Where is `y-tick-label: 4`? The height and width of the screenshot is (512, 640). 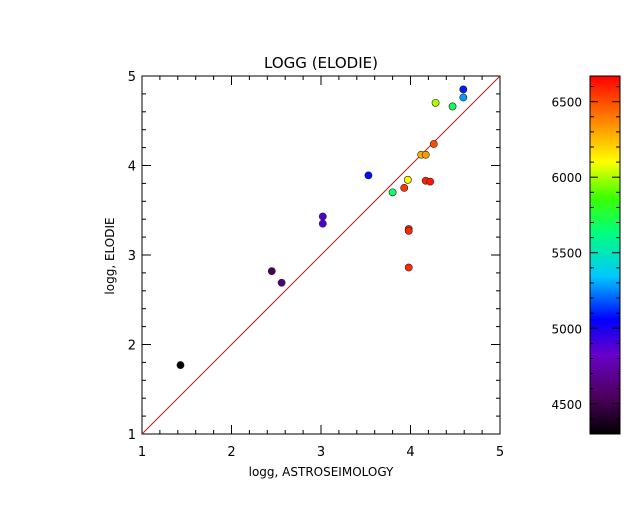
y-tick-label: 4 is located at coordinates (132, 167).